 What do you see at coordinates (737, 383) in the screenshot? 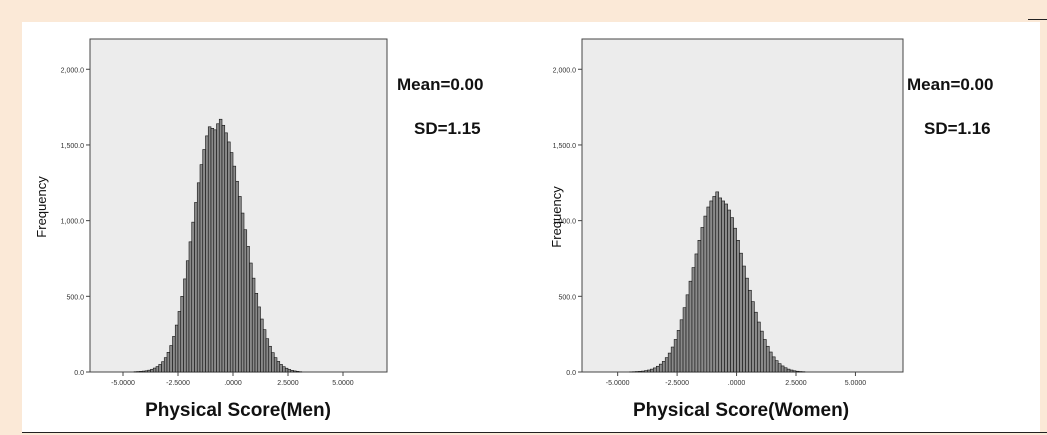
I see `x-tick-label: .0000` at bounding box center [737, 383].